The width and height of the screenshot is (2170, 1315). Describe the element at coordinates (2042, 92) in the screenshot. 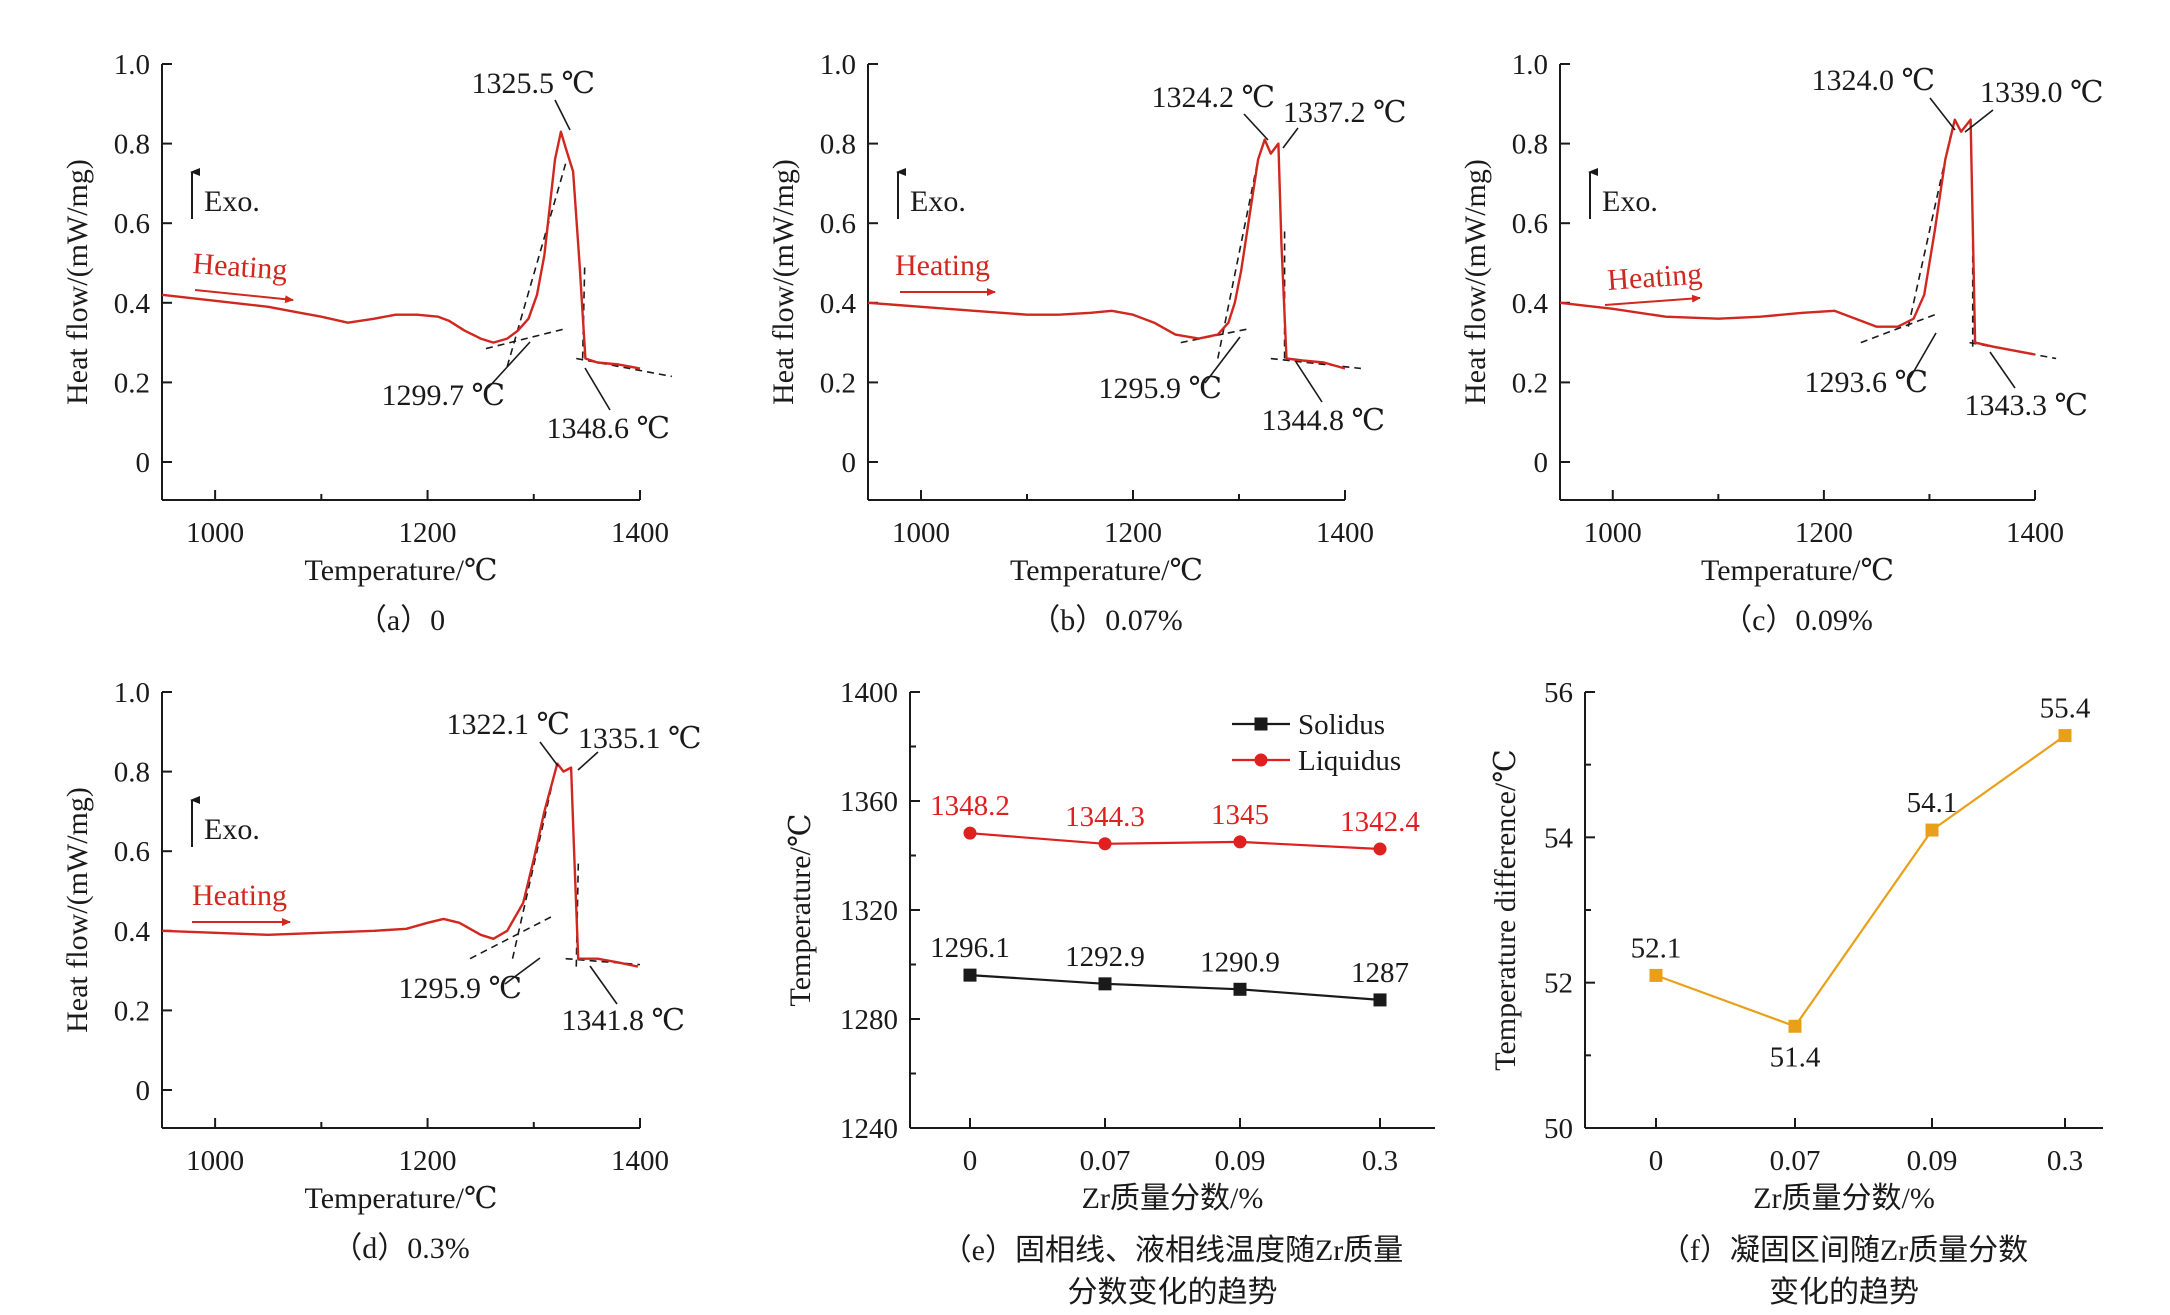

I see `panel-c-temp-annotation: 1339.0 ℃` at that location.